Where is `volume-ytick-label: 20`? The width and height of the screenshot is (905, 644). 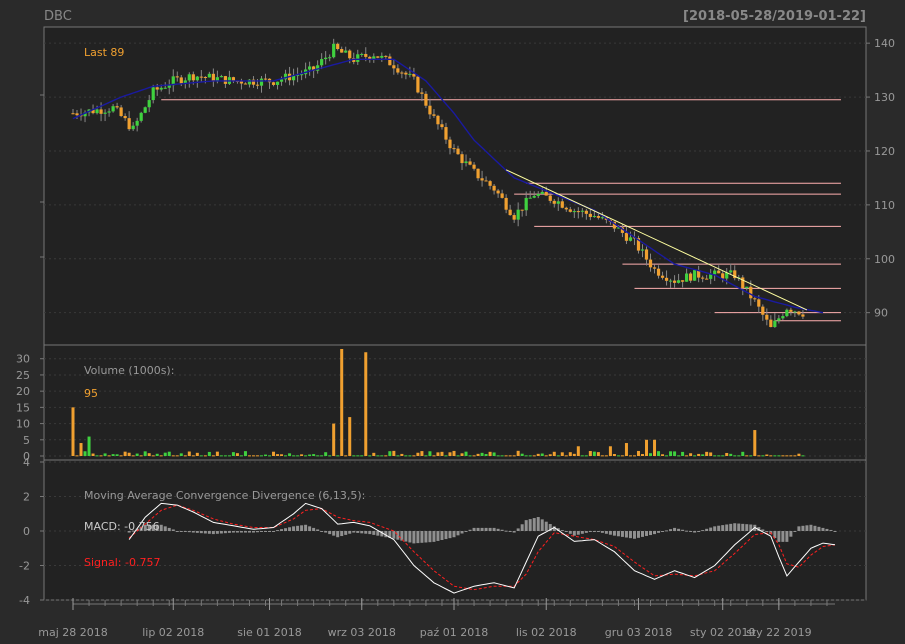 volume-ytick-label: 20 is located at coordinates (23, 391).